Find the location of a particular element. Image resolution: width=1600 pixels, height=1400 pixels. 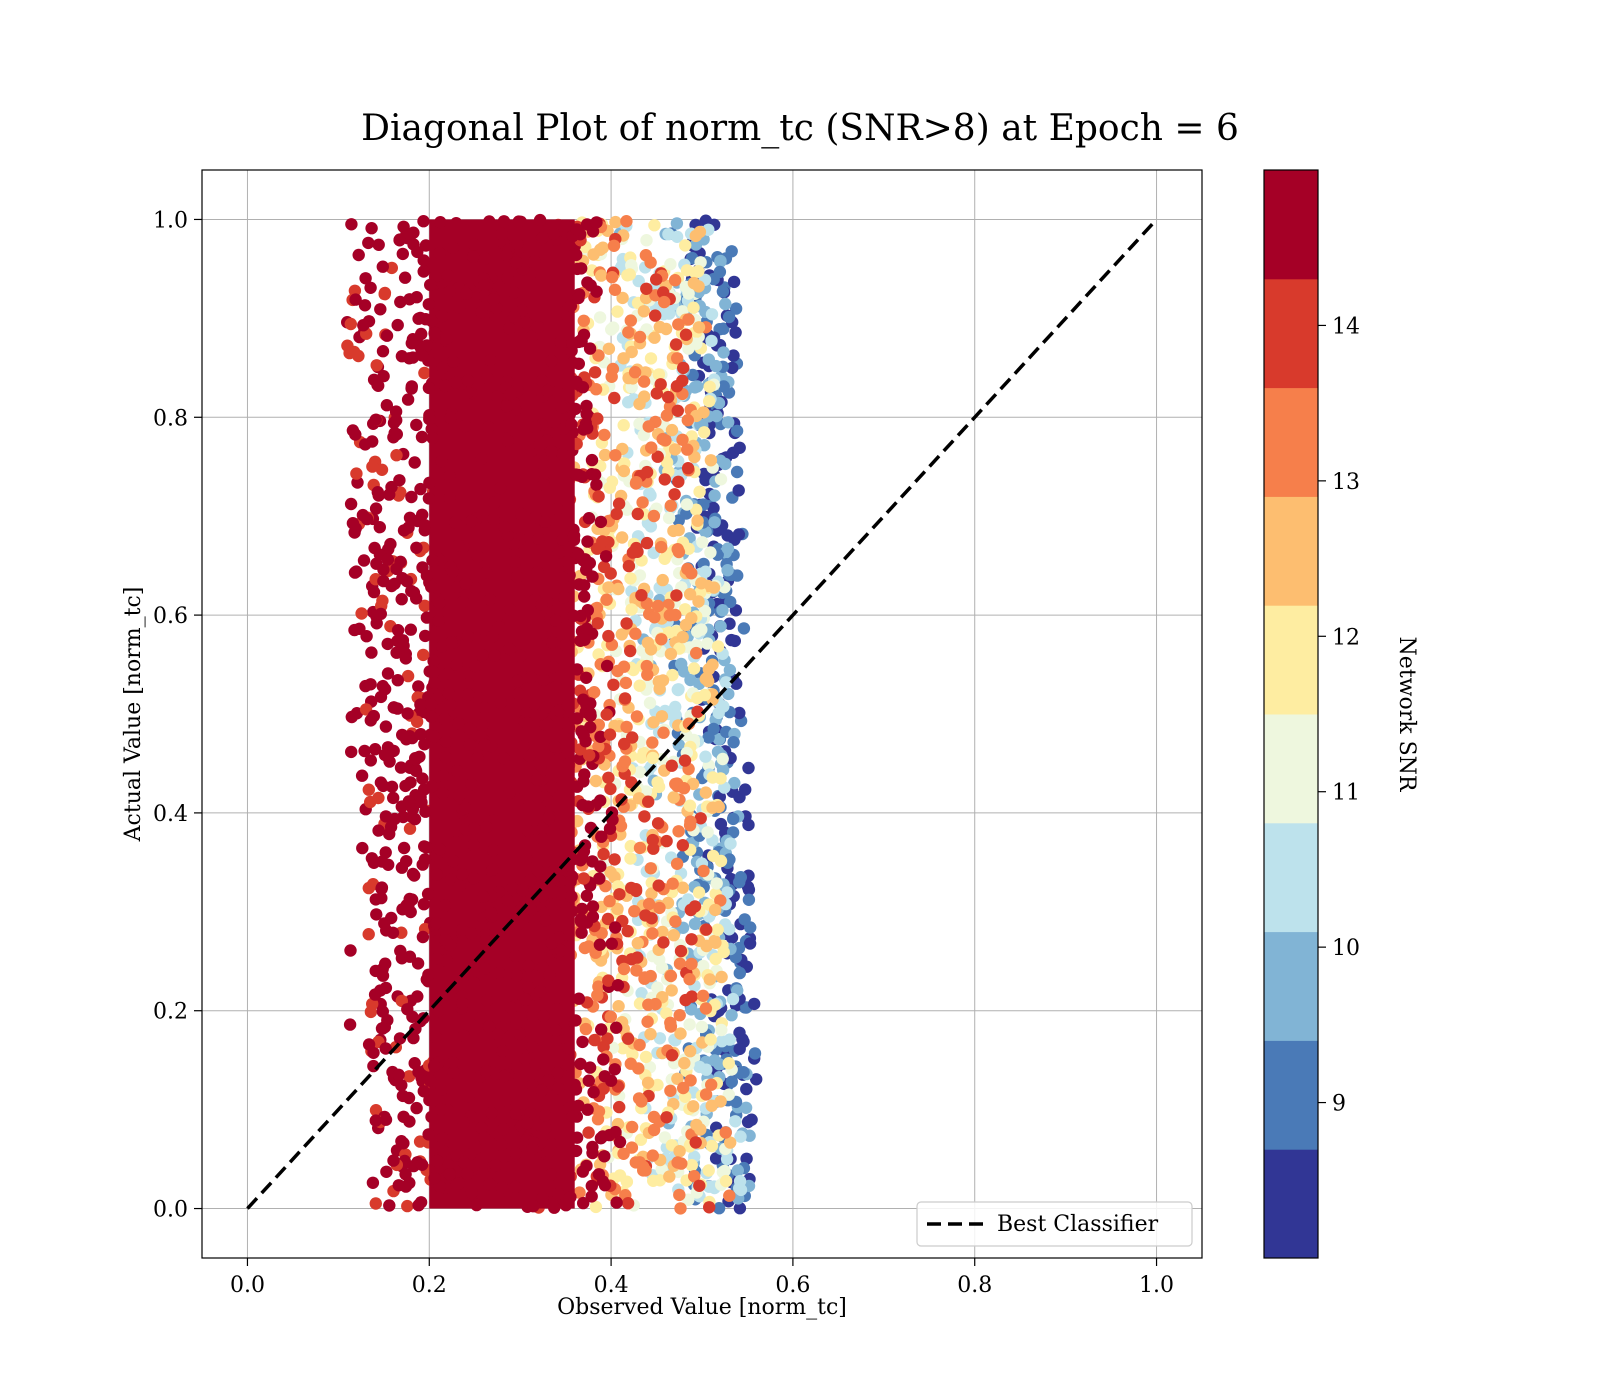

colorbar: 9 10 11 12 13 14 is located at coordinates (1311, 714).